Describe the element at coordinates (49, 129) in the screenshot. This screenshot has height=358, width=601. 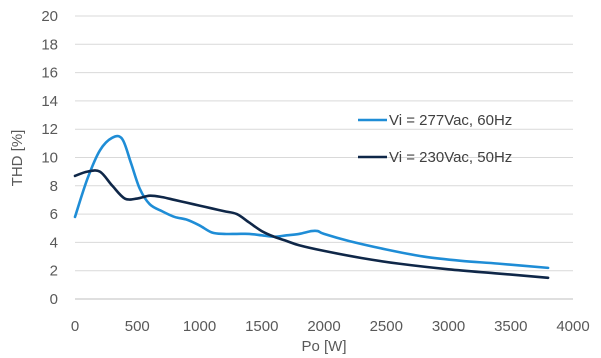
I see `y-tick-label: 12` at that location.